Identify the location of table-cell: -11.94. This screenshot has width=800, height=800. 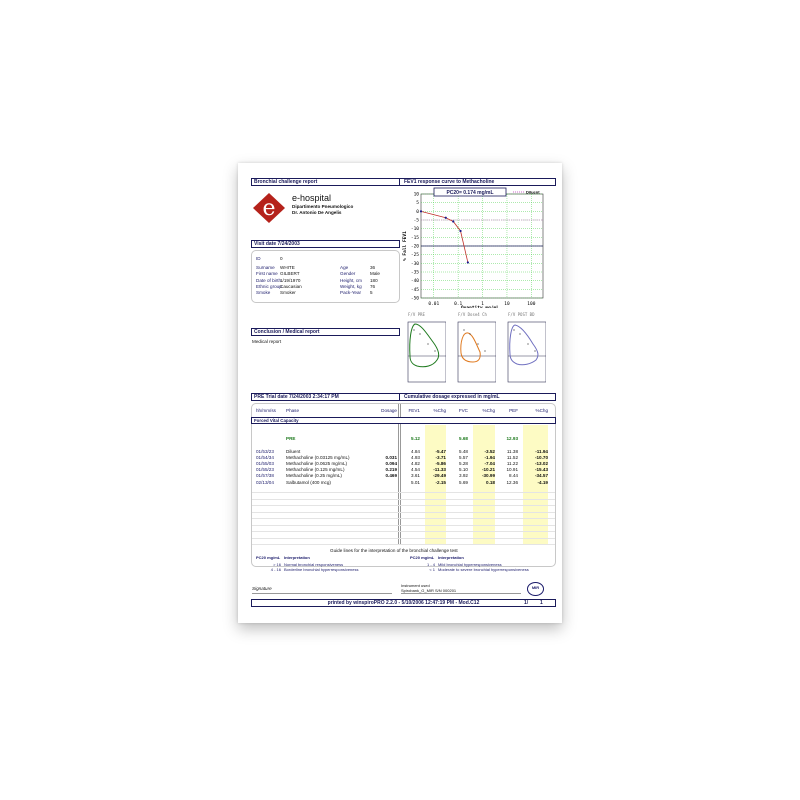
(541, 451).